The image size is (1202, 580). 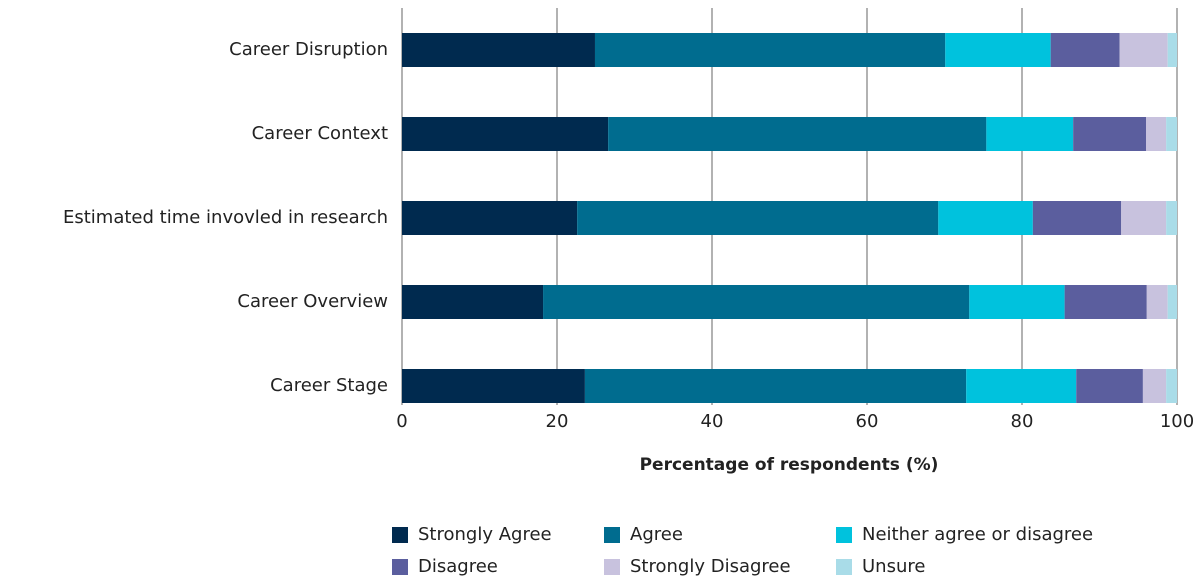 What do you see at coordinates (485, 534) in the screenshot?
I see `legend-label: Strongly Agree` at bounding box center [485, 534].